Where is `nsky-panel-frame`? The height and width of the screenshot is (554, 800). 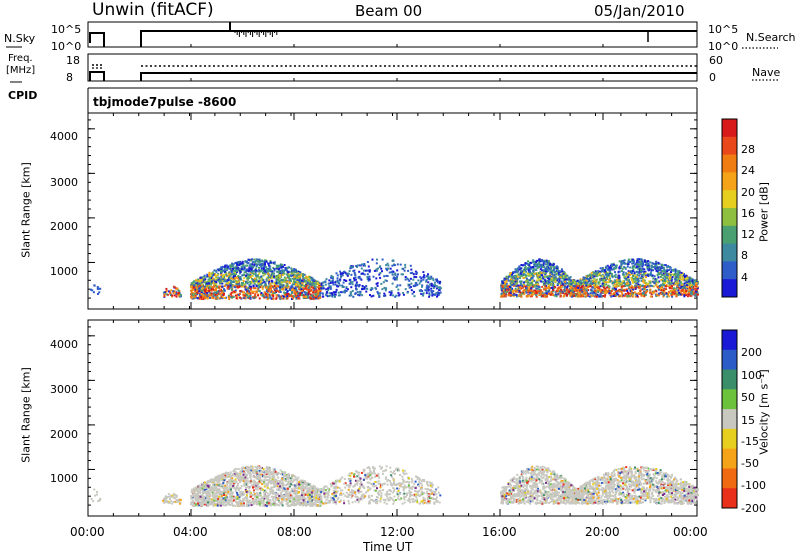 nsky-panel-frame is located at coordinates (392, 34).